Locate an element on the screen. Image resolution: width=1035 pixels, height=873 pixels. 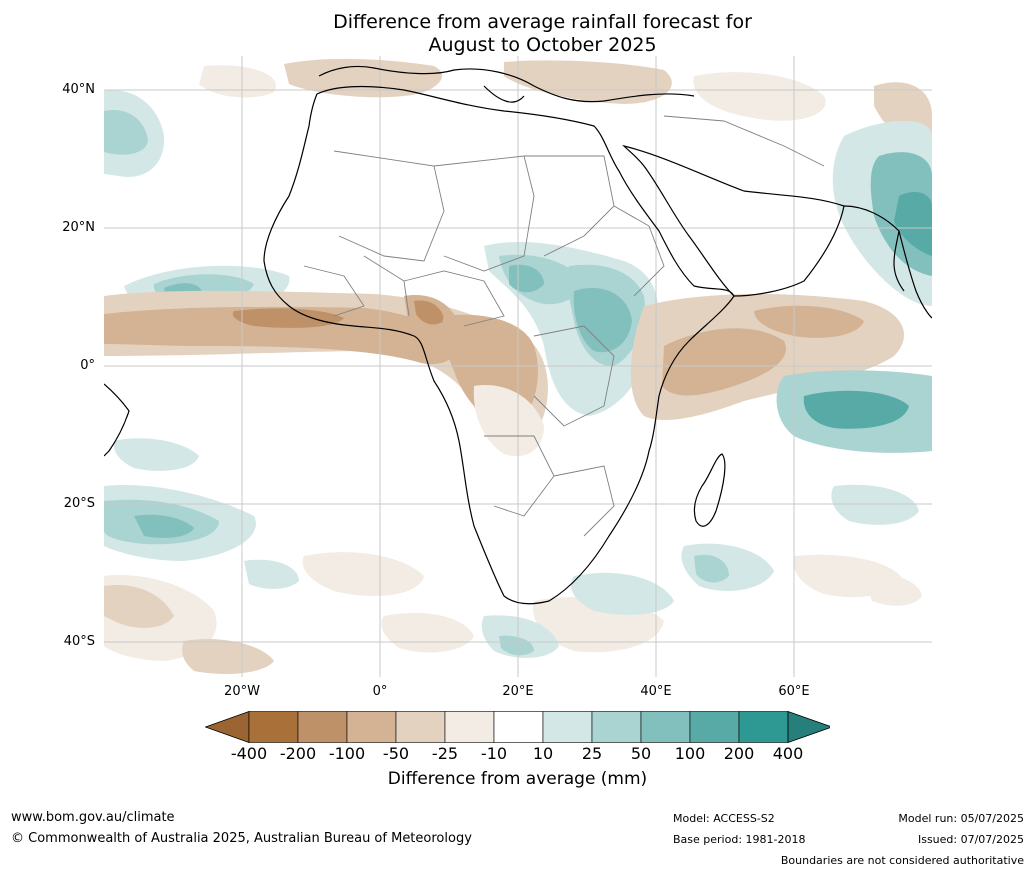
colorbar is located at coordinates (517, 727).